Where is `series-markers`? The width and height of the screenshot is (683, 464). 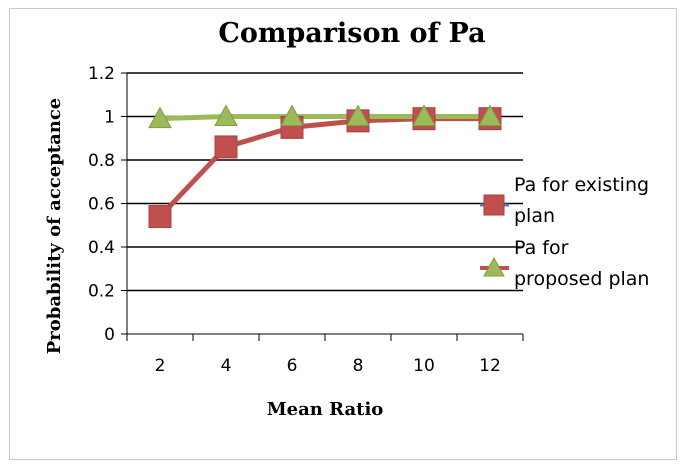 series-markers is located at coordinates (325, 166).